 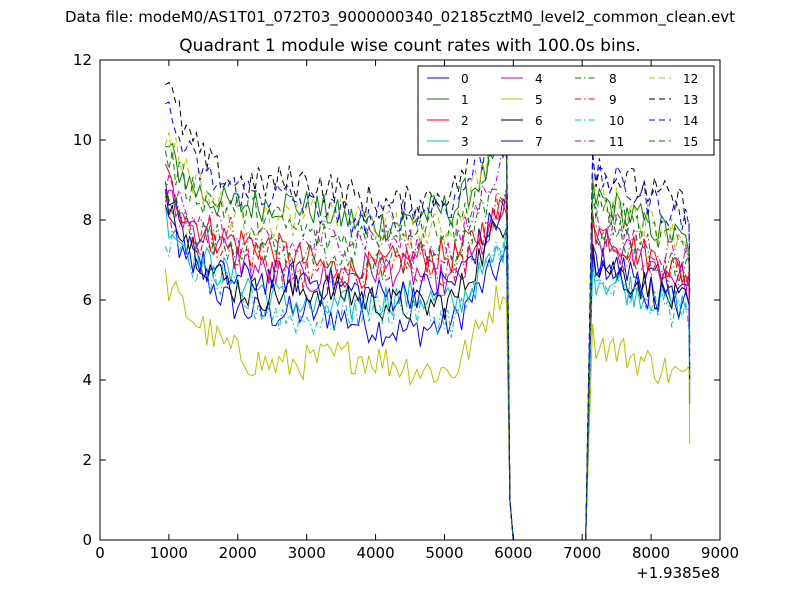 I want to click on legend-label-0: 0, so click(x=465, y=79).